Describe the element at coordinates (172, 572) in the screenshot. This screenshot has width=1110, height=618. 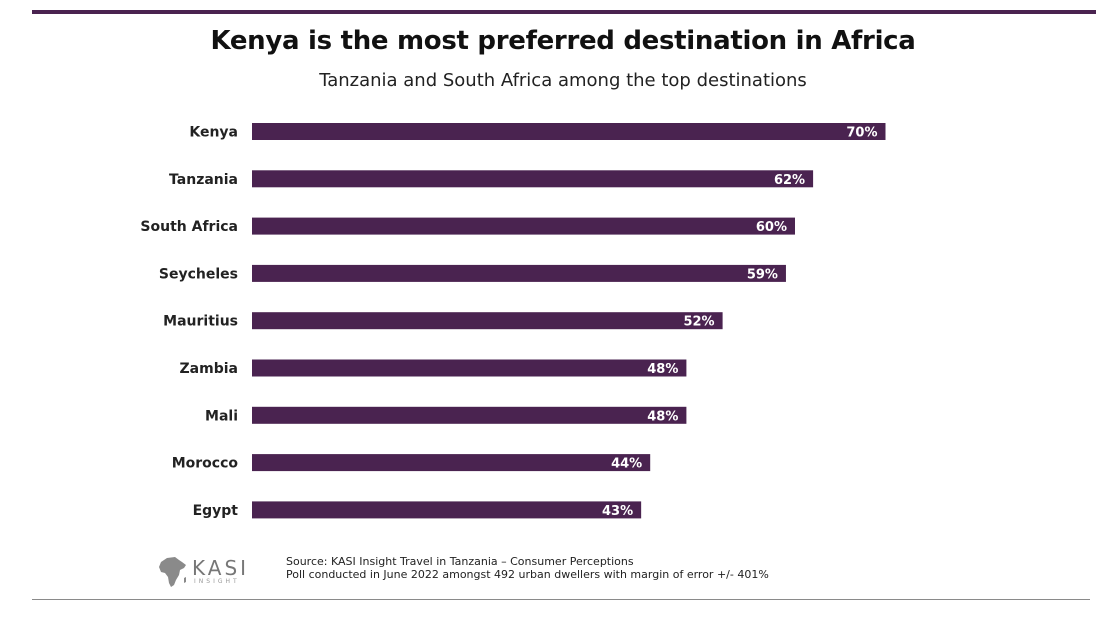
I see `africa-map-icon` at that location.